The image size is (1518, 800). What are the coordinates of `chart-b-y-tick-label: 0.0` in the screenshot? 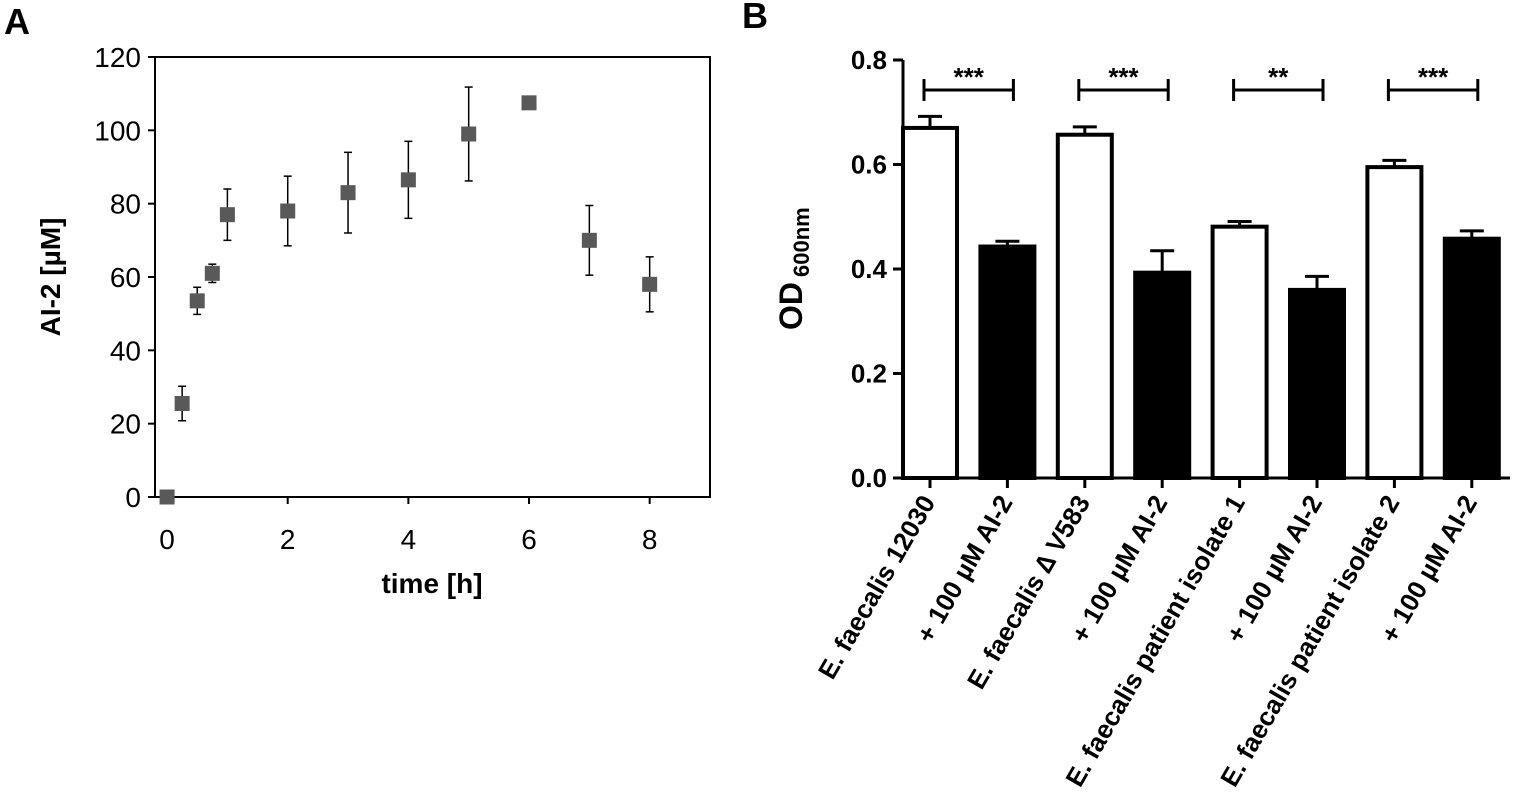 It's located at (869, 478).